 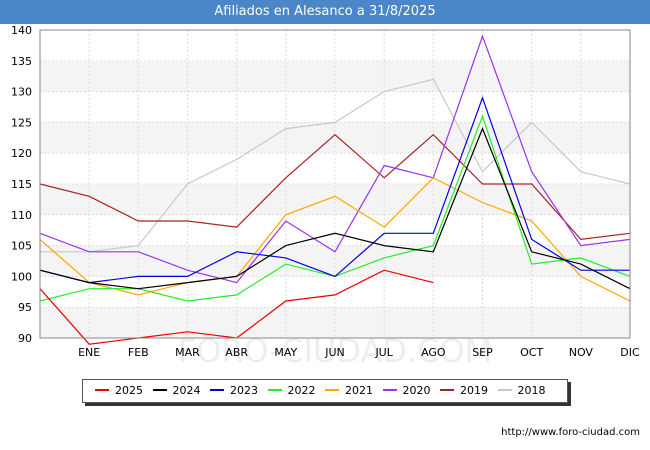 I want to click on x-axis-ticks: ENE FEB MAR ABR MAY JUN JUL AGO SEP OCT NOV DIC, so click(x=359, y=352).